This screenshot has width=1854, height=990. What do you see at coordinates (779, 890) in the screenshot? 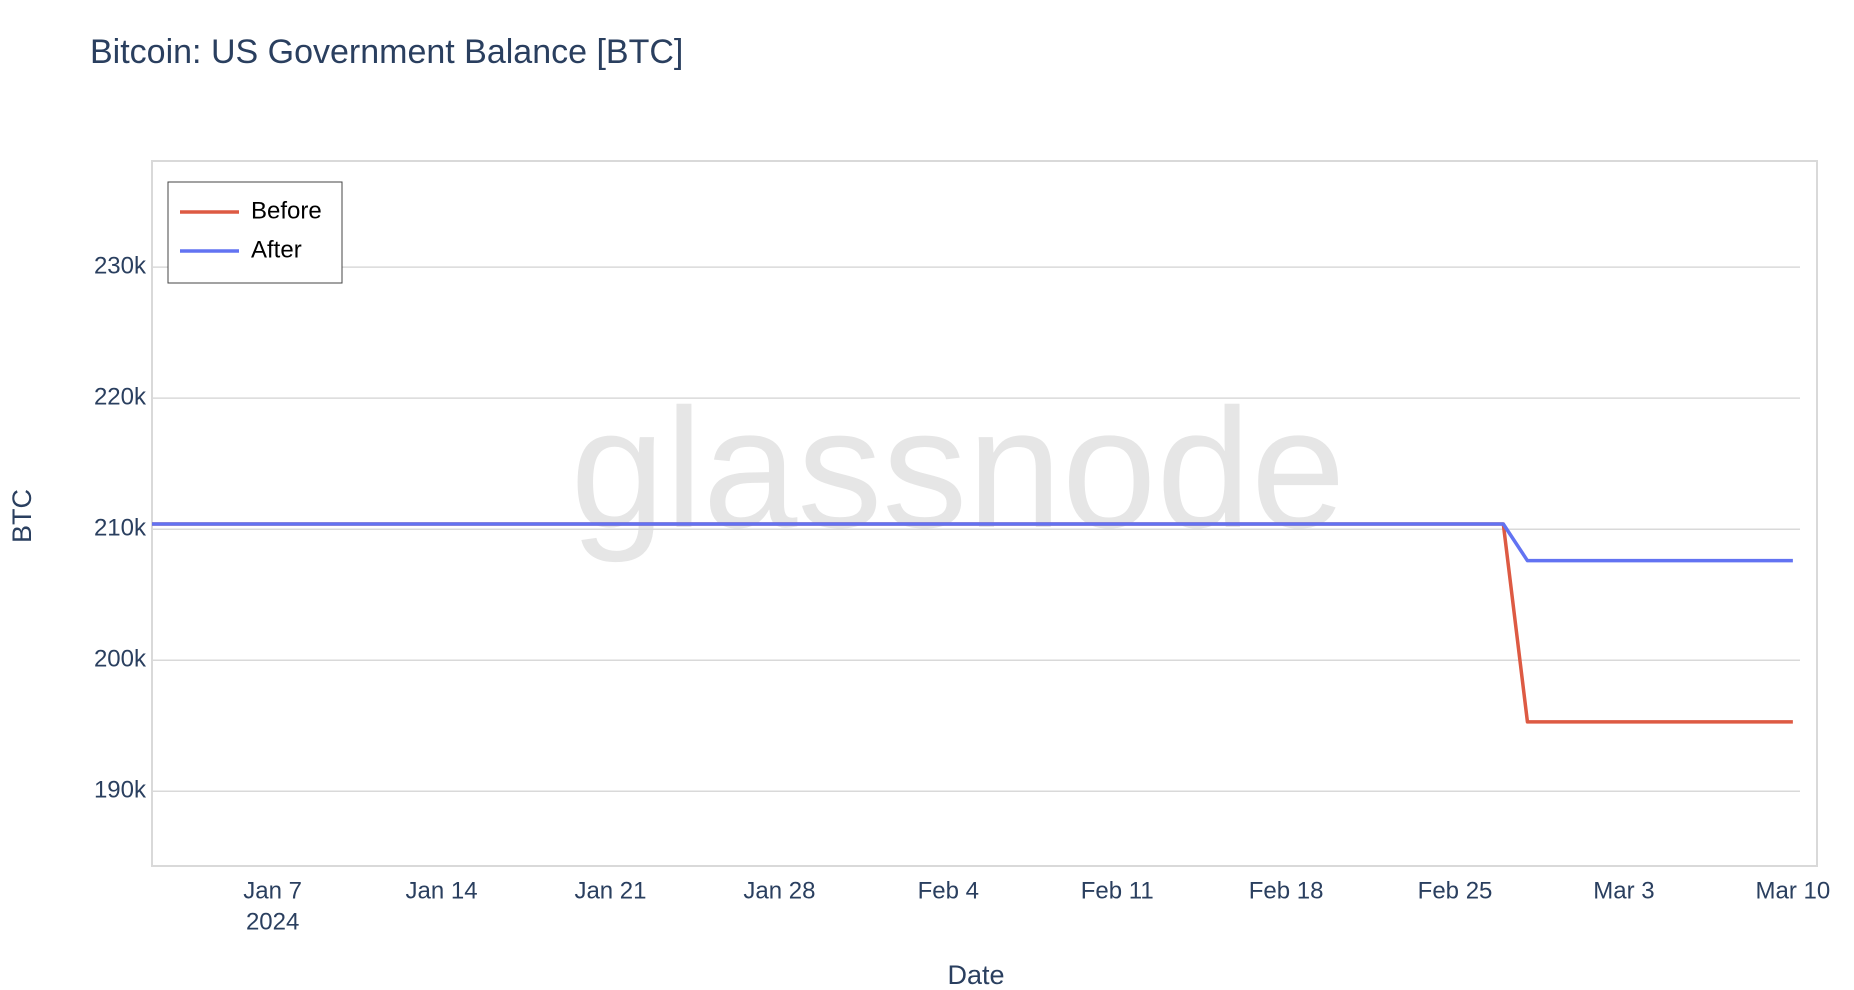
I see `x-tick-label: Jan 28` at bounding box center [779, 890].